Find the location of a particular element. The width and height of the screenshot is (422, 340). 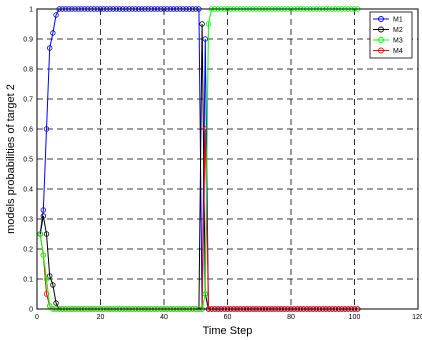

y-tick-label: 0.7 is located at coordinates (28, 100).